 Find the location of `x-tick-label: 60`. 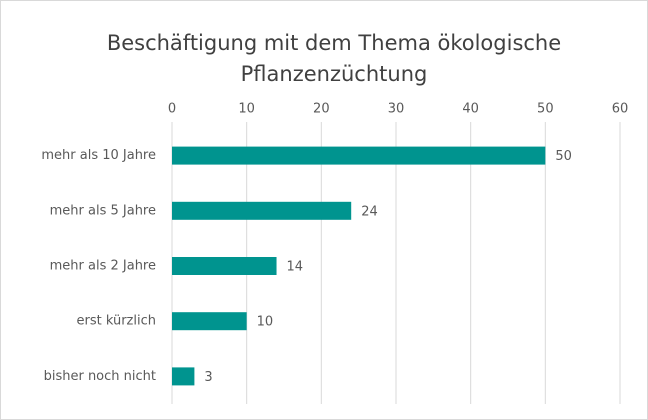

x-tick-label: 60 is located at coordinates (620, 109).